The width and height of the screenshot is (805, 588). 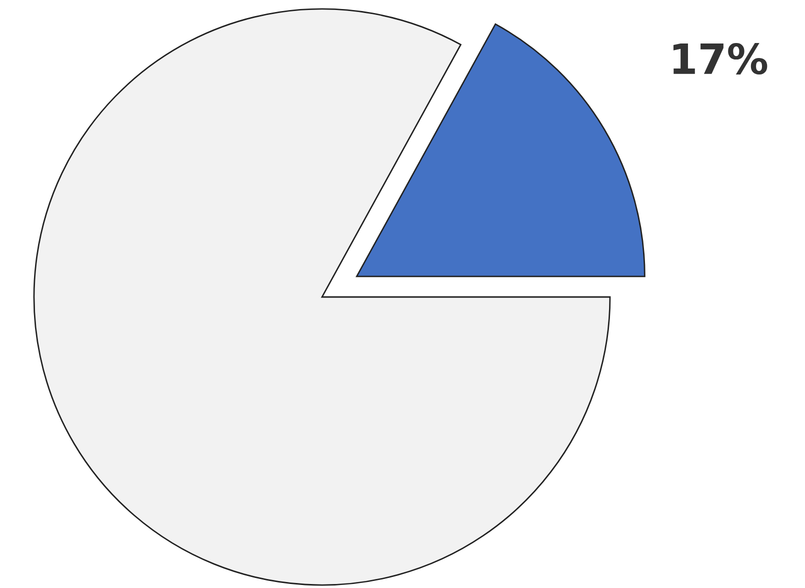 I want to click on data-label: 17%, so click(x=720, y=59).